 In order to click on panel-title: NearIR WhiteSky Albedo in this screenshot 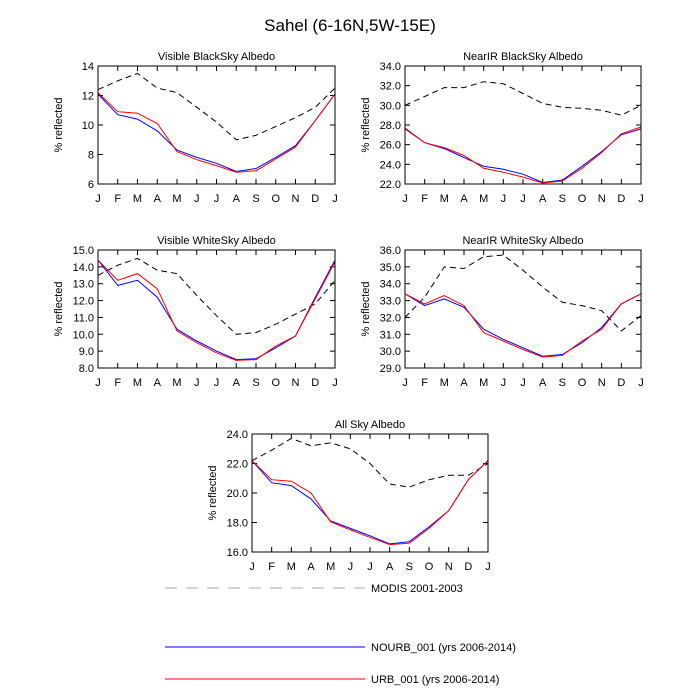, I will do `click(522, 241)`.